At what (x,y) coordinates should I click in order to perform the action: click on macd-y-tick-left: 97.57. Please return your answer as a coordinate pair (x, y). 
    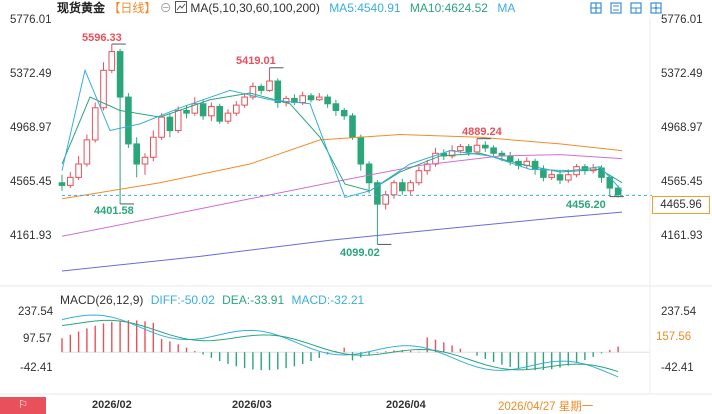
    Looking at the image, I should click on (37, 339).